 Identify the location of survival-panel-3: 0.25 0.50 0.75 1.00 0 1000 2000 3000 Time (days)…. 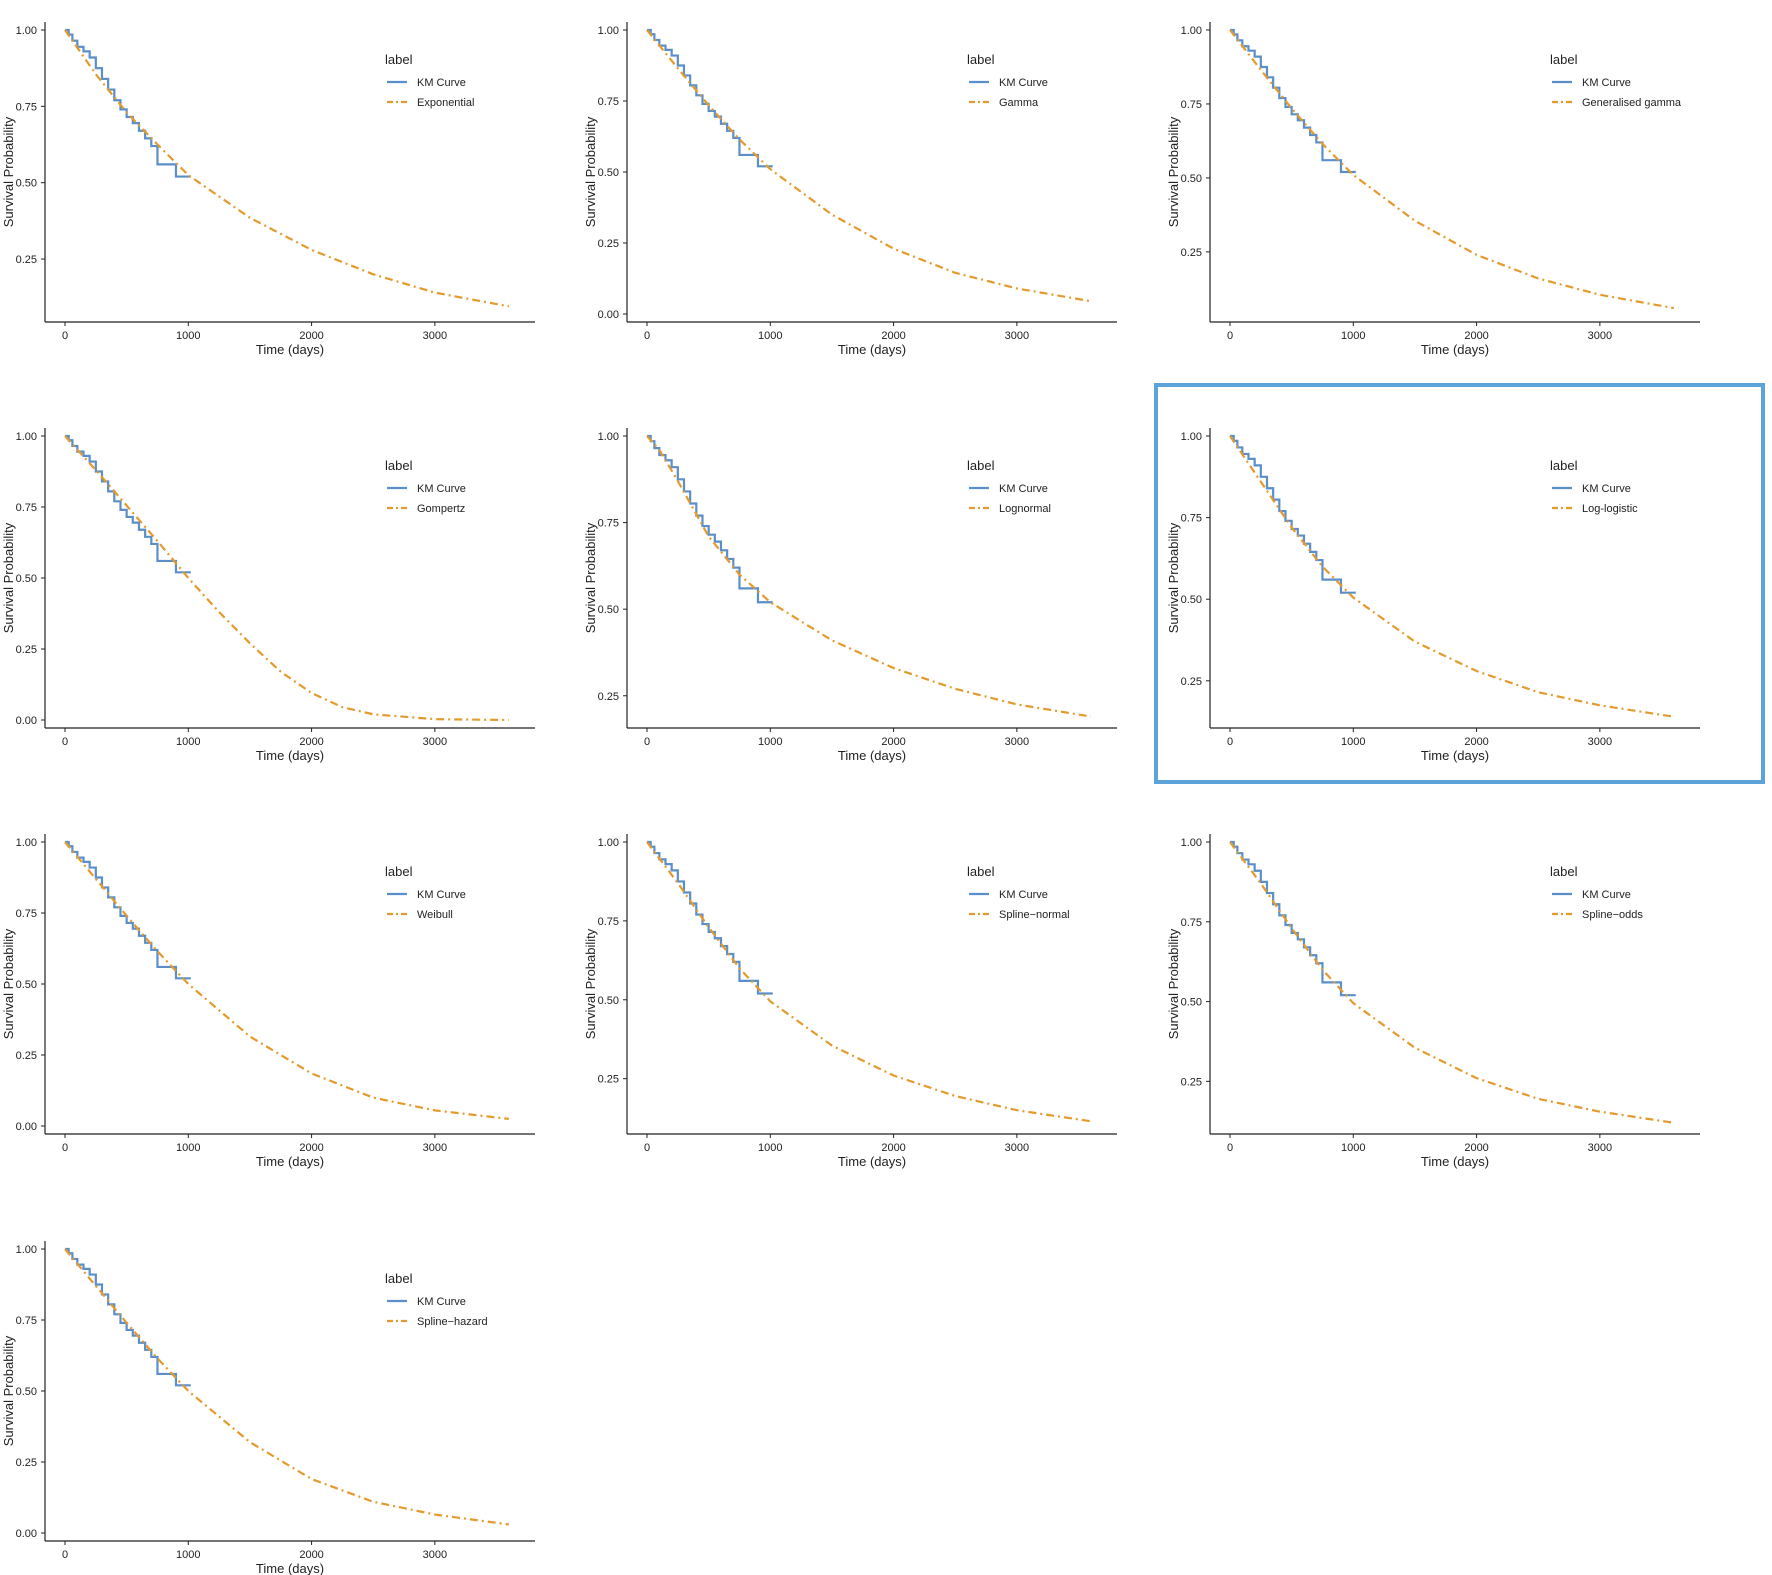
(1433, 189).